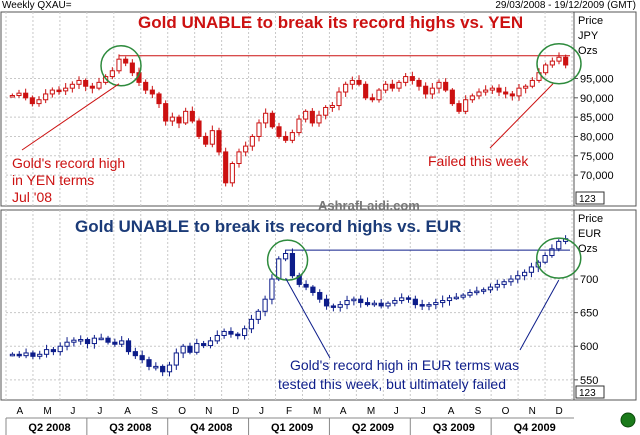 This screenshot has width=640, height=435. Describe the element at coordinates (589, 381) in the screenshot. I see `y-tick-label: 550` at that location.